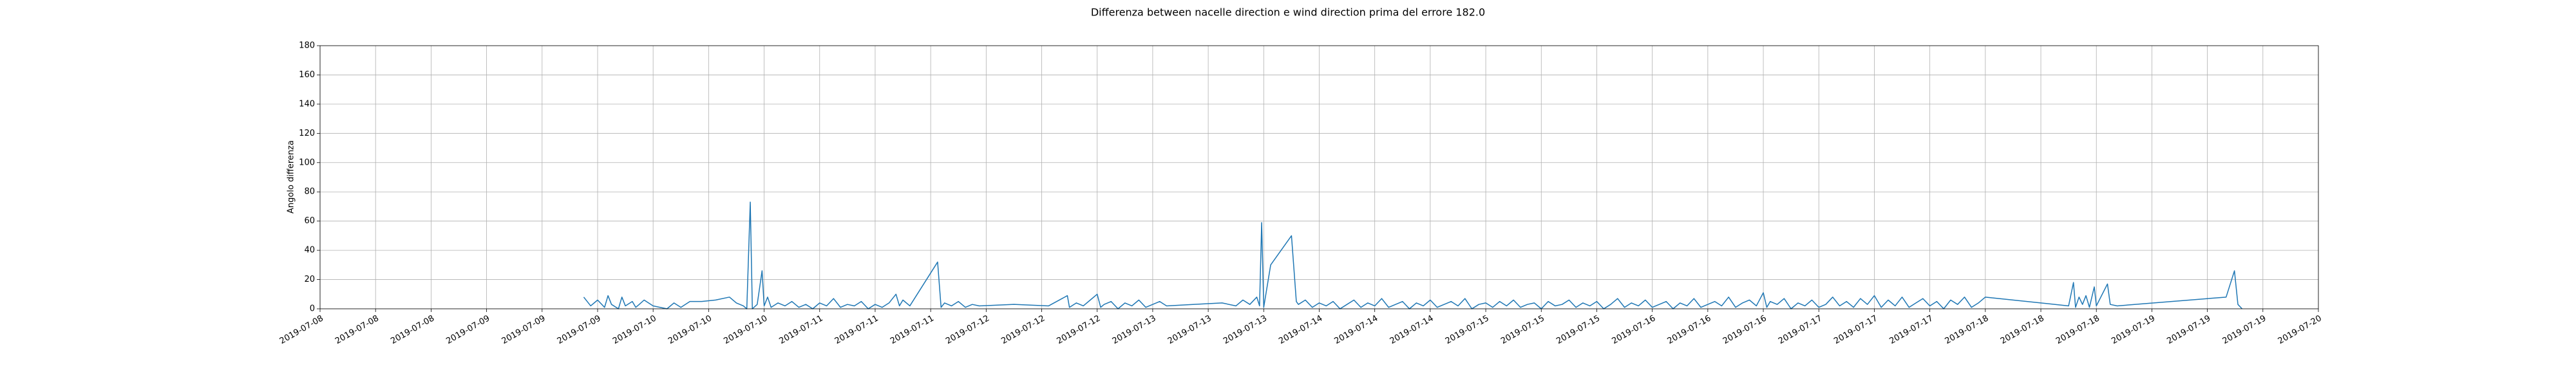 The image size is (2576, 386). What do you see at coordinates (291, 177) in the screenshot?
I see `y-axis-label: Angolo differenza` at bounding box center [291, 177].